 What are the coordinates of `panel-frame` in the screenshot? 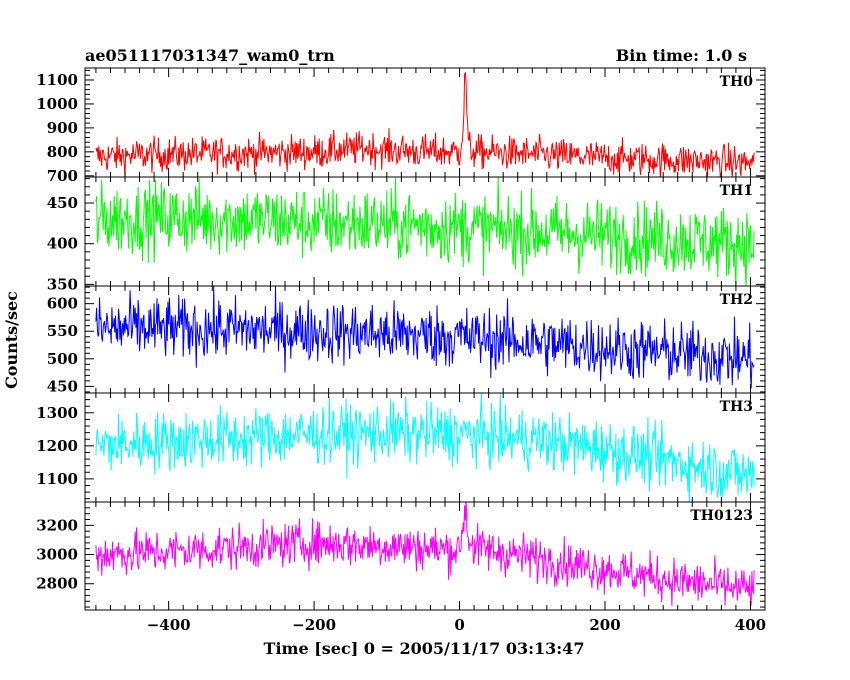 It's located at (425, 556).